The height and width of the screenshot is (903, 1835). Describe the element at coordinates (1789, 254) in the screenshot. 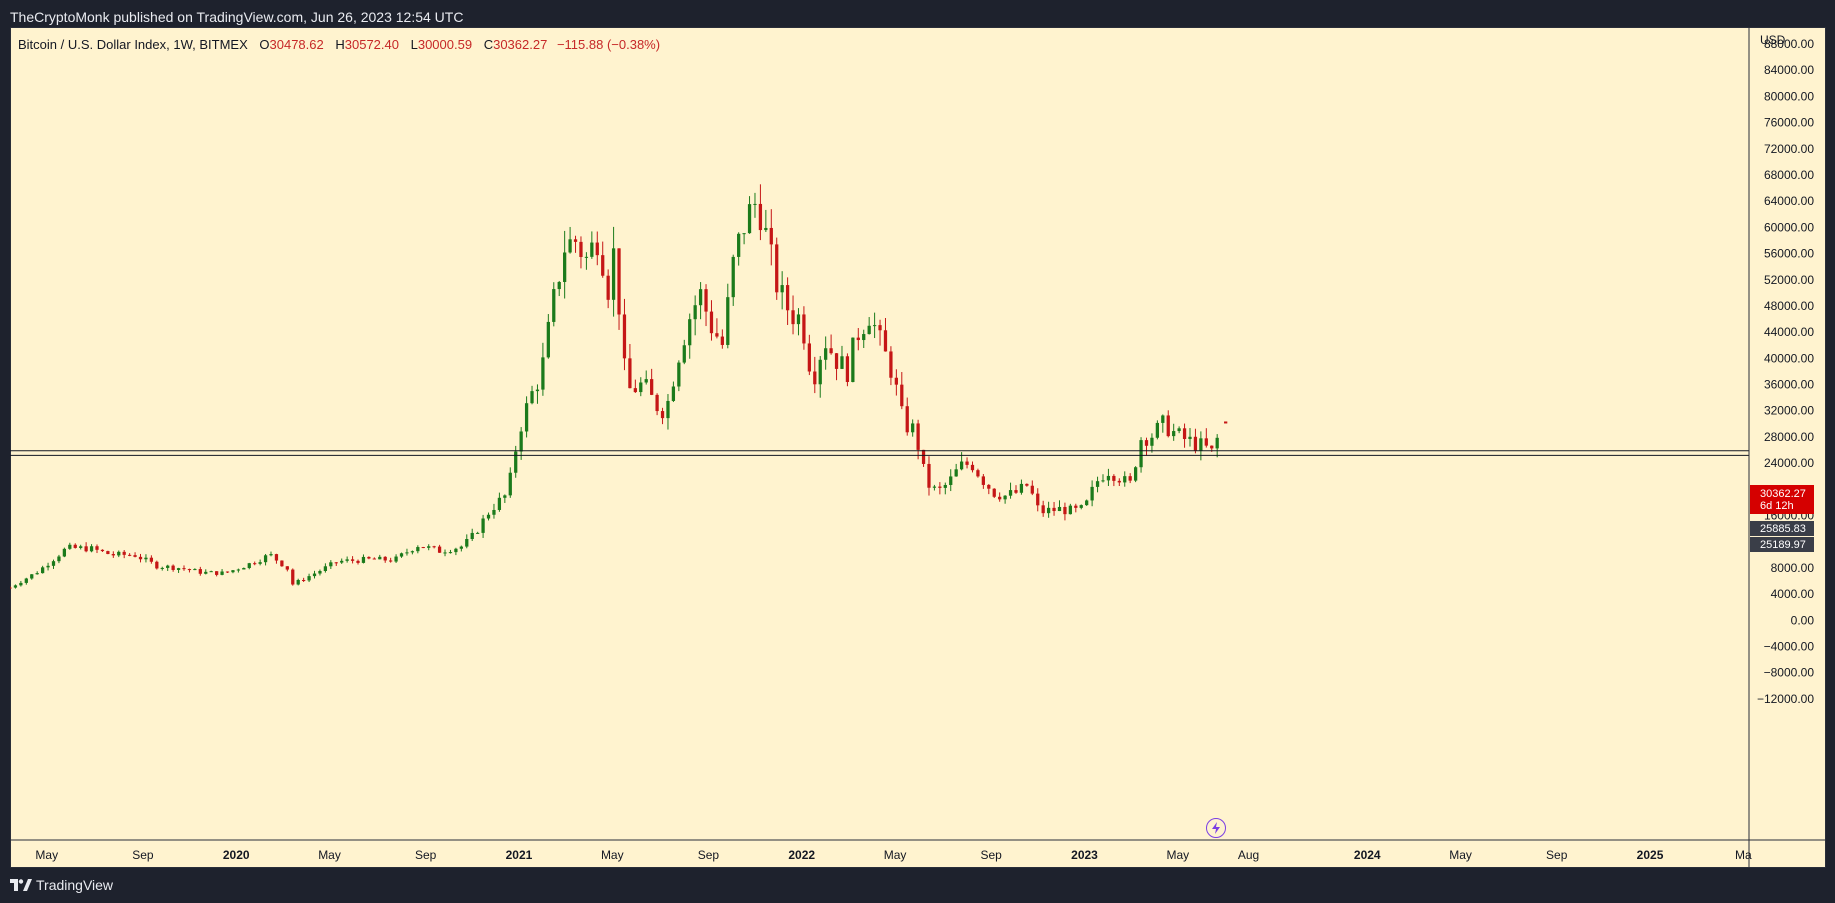

I see `price-tick-label: 56000.00` at that location.